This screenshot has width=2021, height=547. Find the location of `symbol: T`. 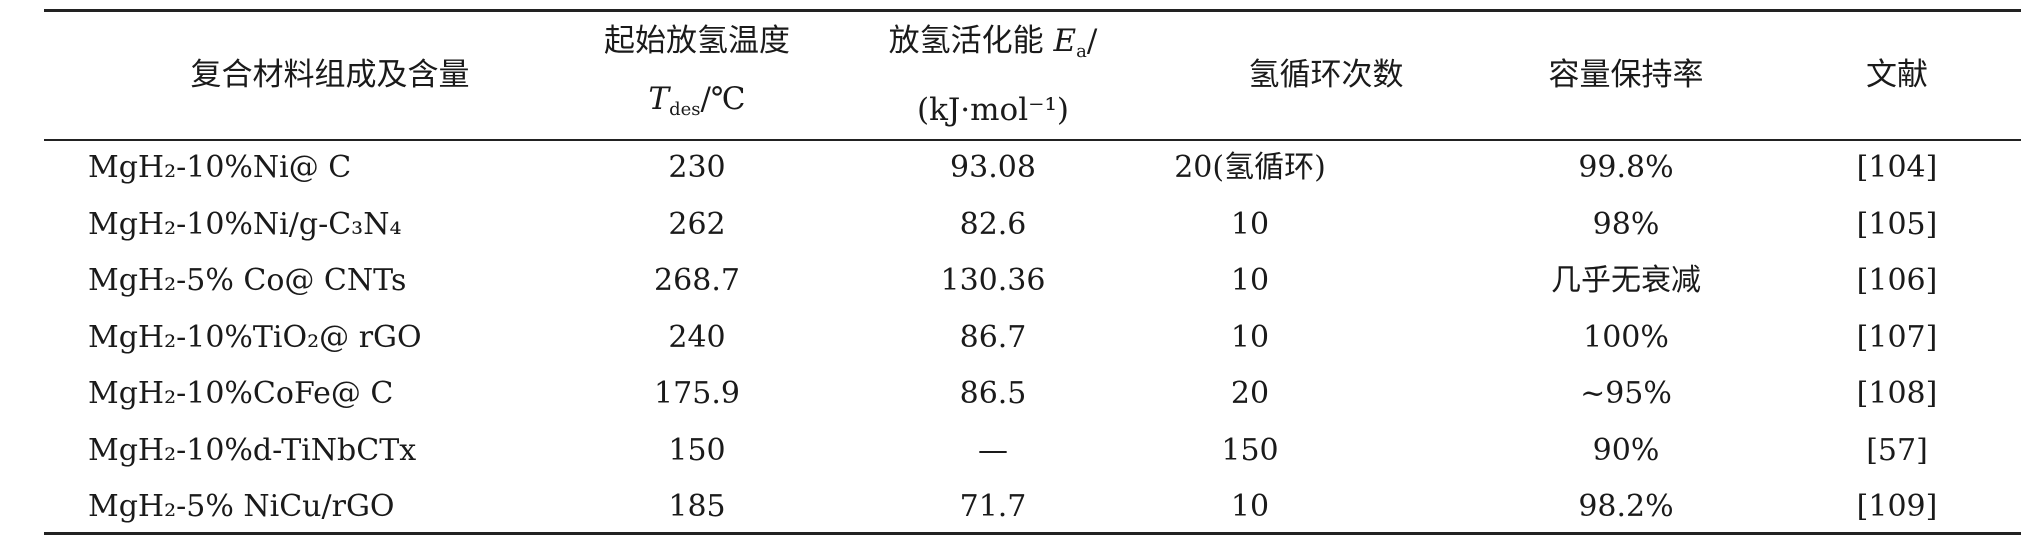

symbol: T is located at coordinates (659, 99).